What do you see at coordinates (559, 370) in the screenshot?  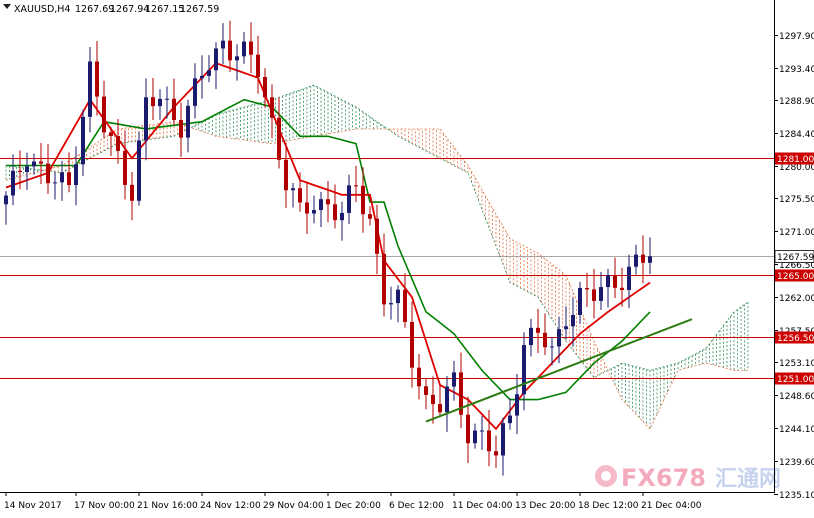 I see `support-trendline` at bounding box center [559, 370].